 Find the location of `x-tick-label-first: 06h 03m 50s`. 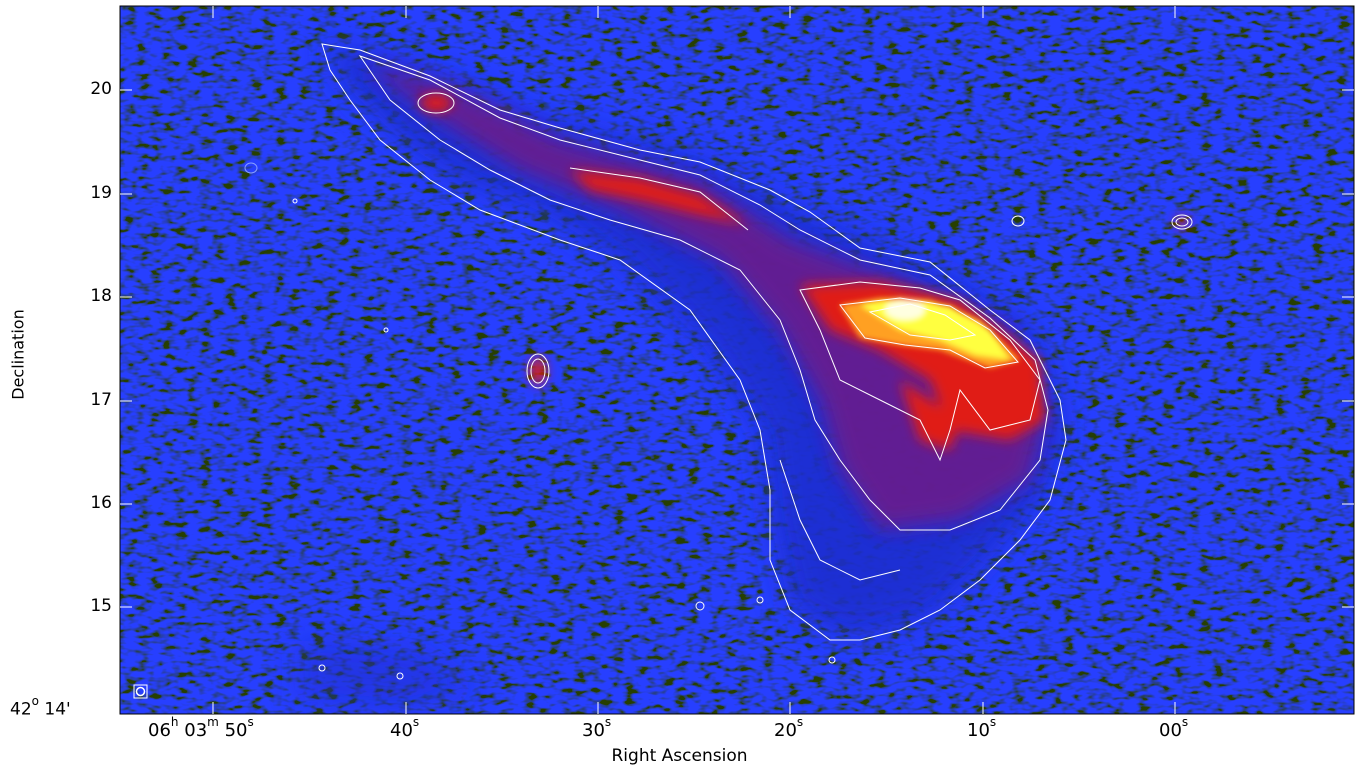

x-tick-label-first: 06h 03m 50s is located at coordinates (201, 728).